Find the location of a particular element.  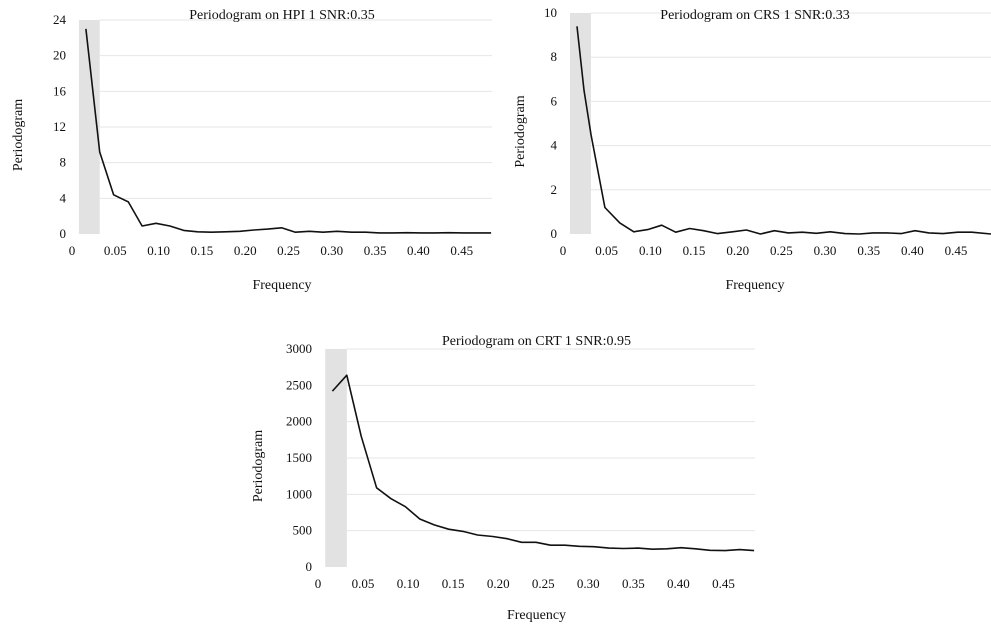

crt-y-tick-label: 1000 is located at coordinates (299, 493).